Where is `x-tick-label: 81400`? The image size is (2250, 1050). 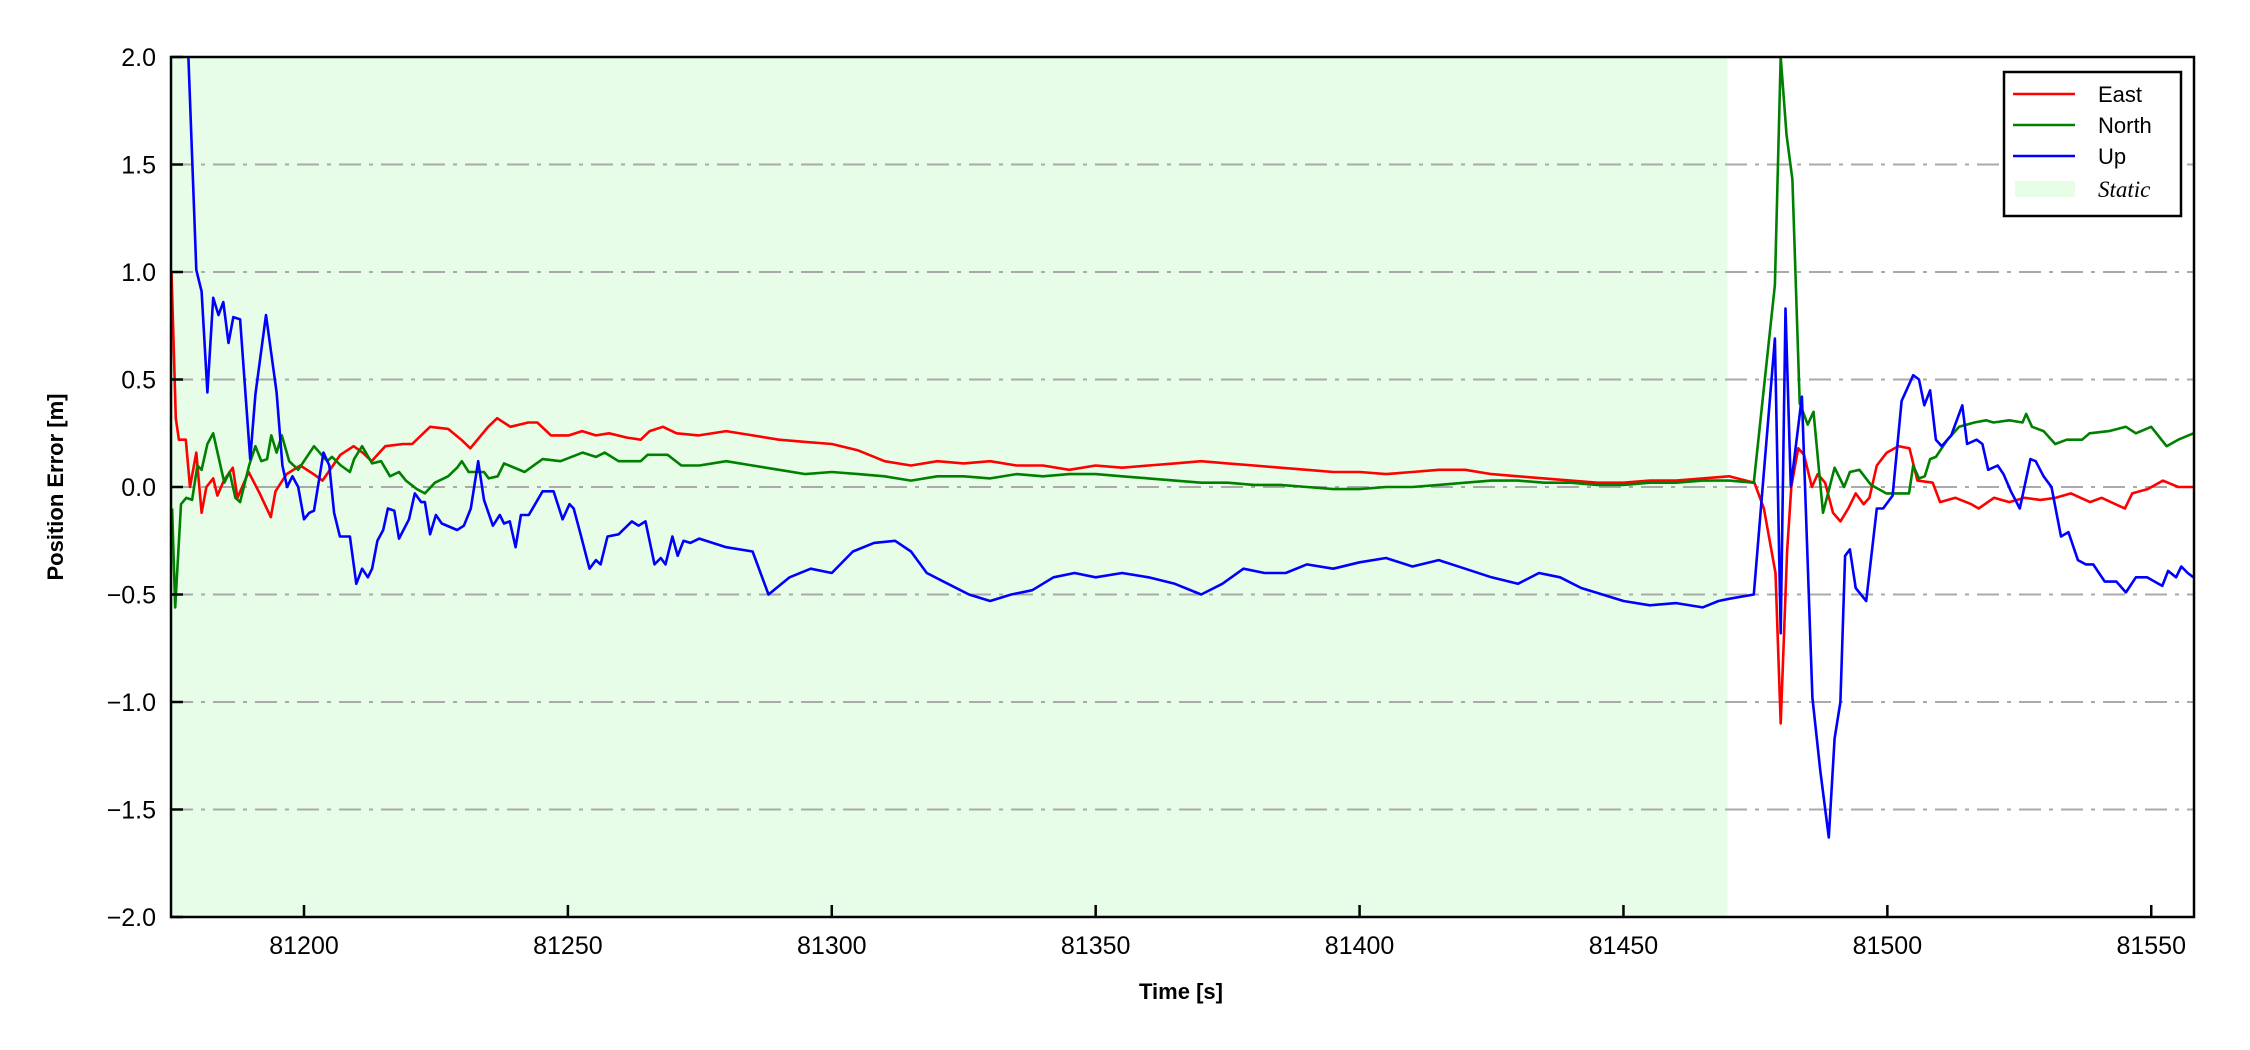
x-tick-label: 81400 is located at coordinates (1360, 946).